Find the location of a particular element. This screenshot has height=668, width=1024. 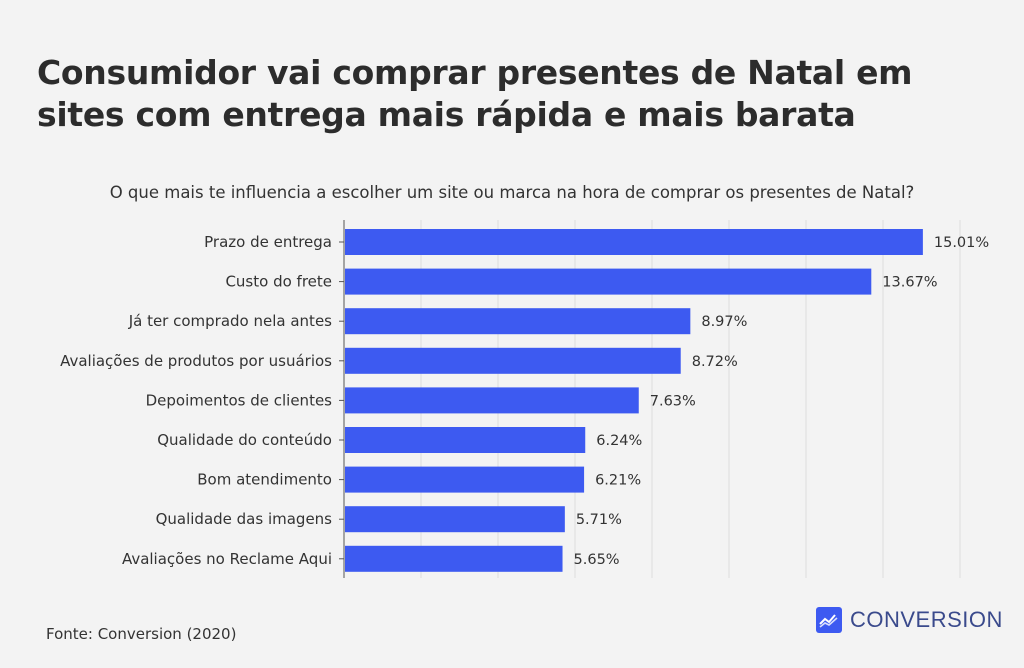

brand-name: CONVERSION is located at coordinates (926, 619).